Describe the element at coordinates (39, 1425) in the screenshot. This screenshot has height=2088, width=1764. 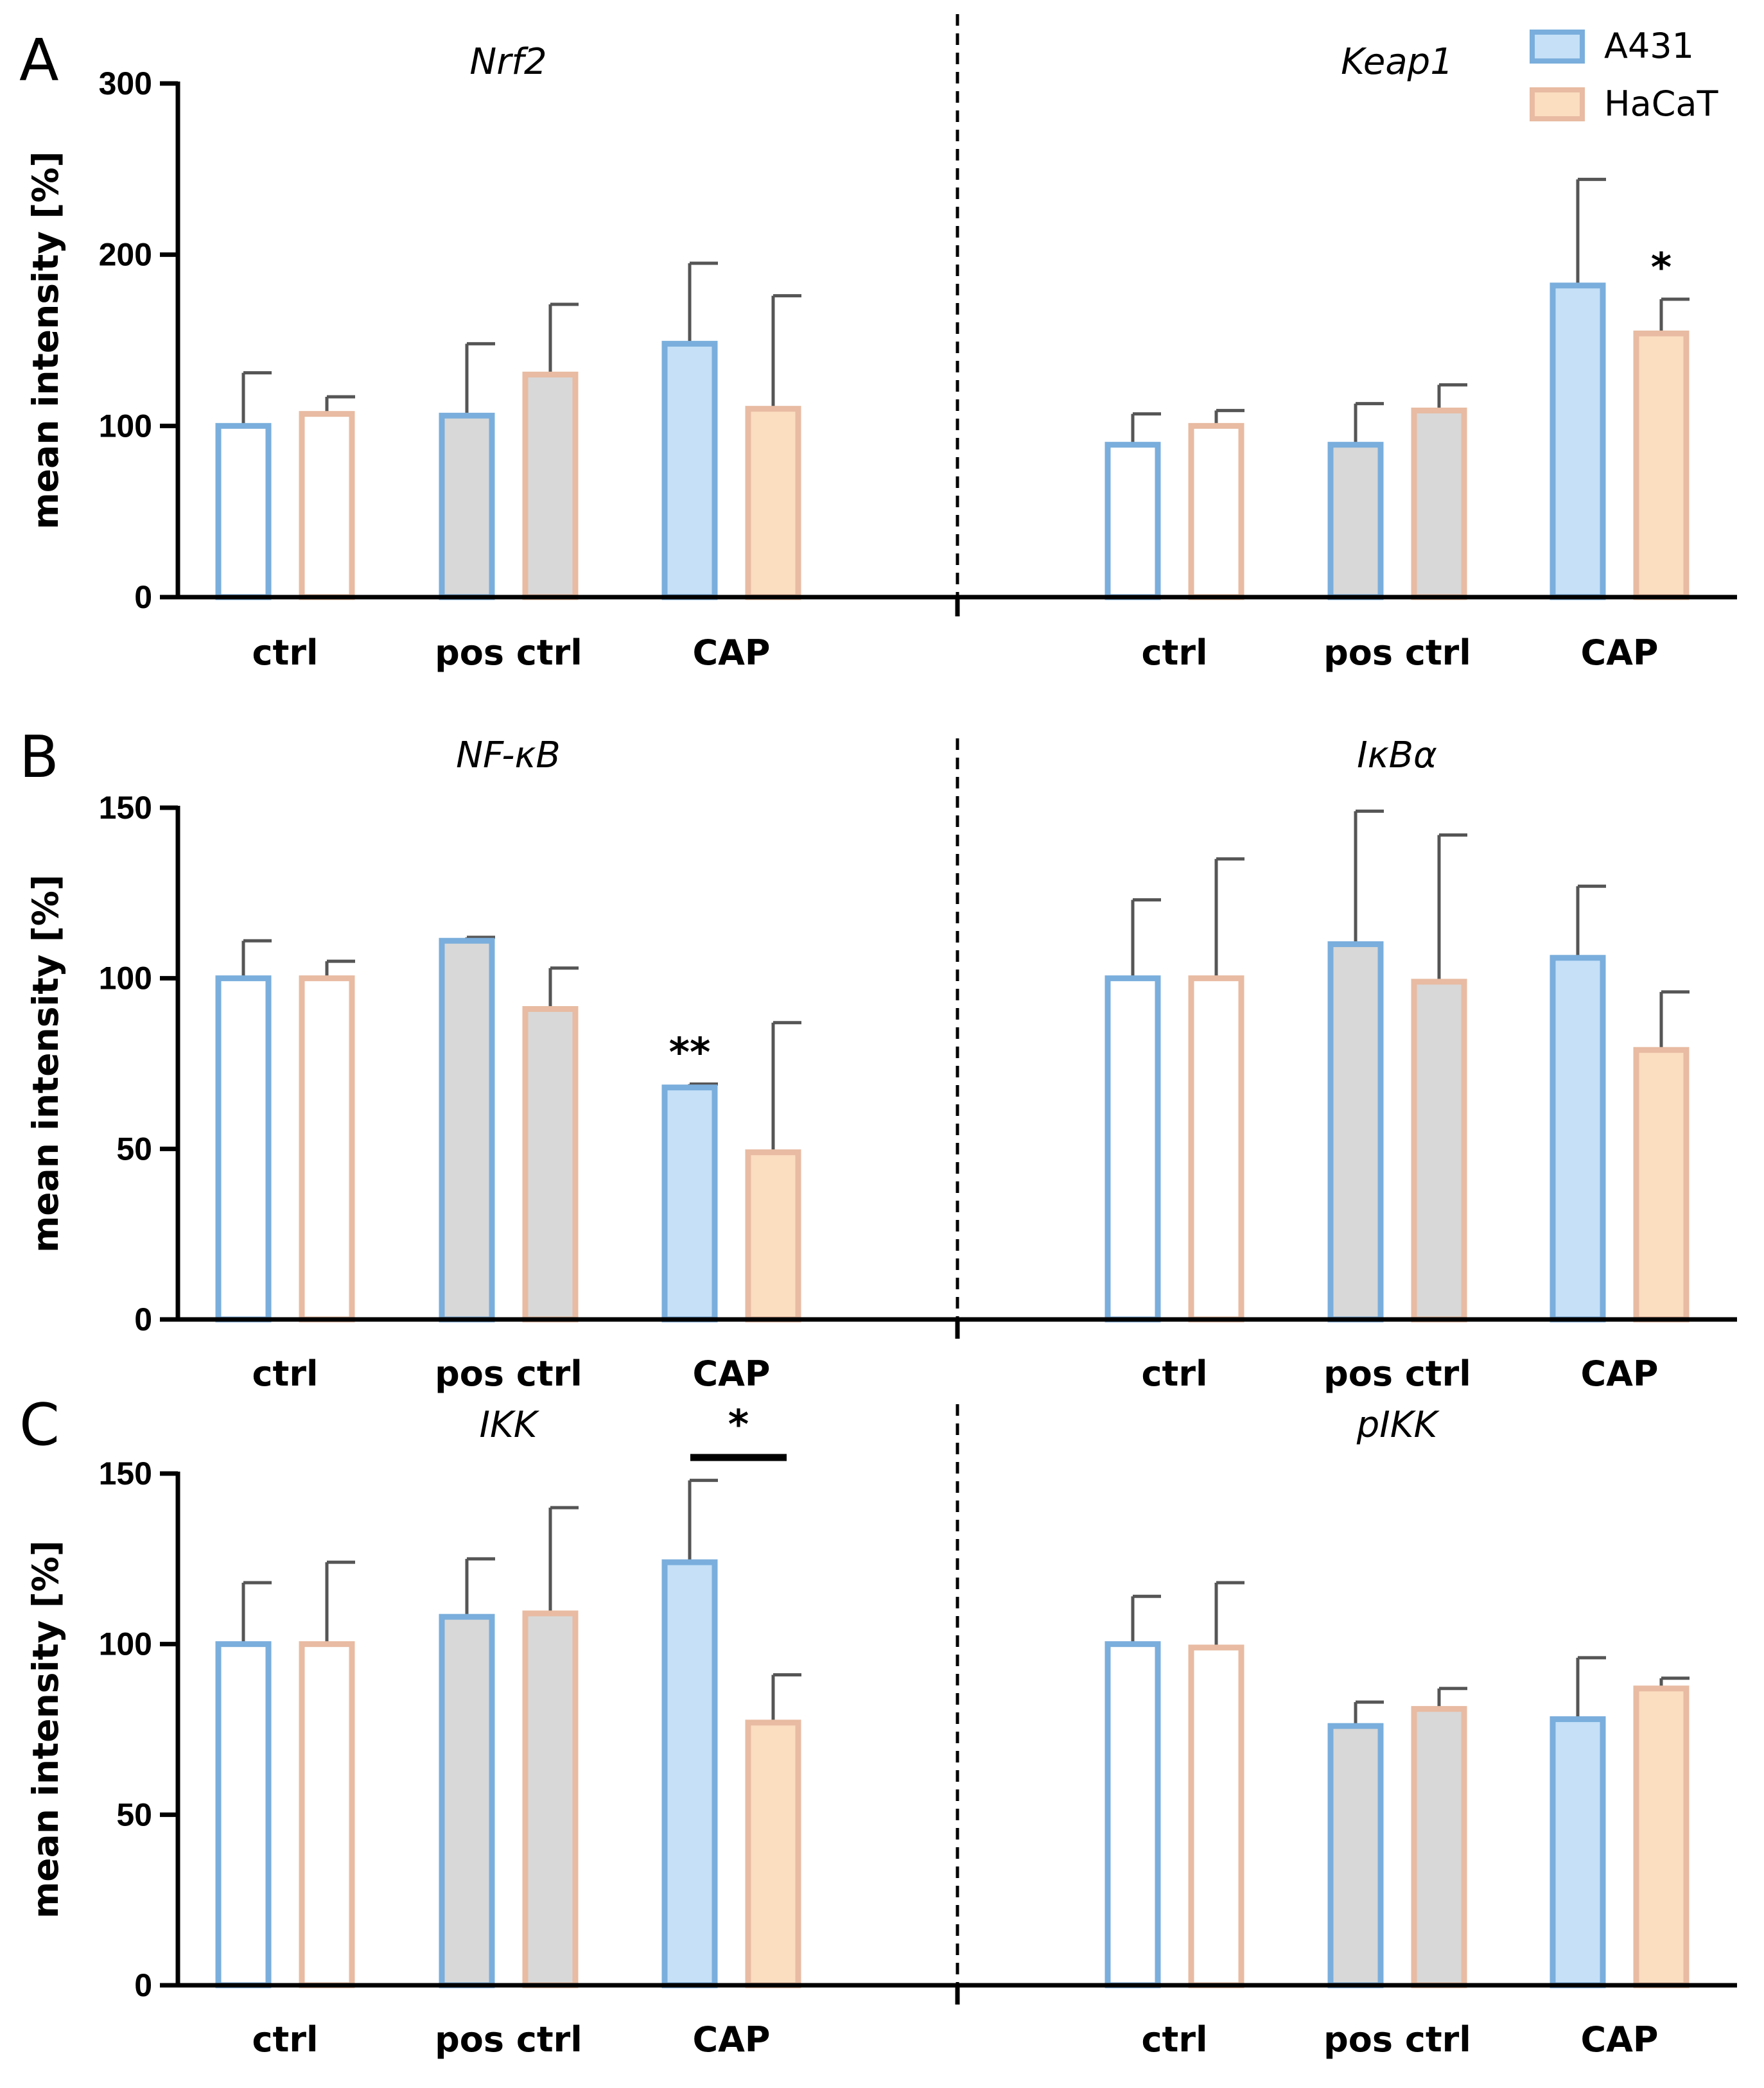
I see `panel-letter-C: C` at that location.